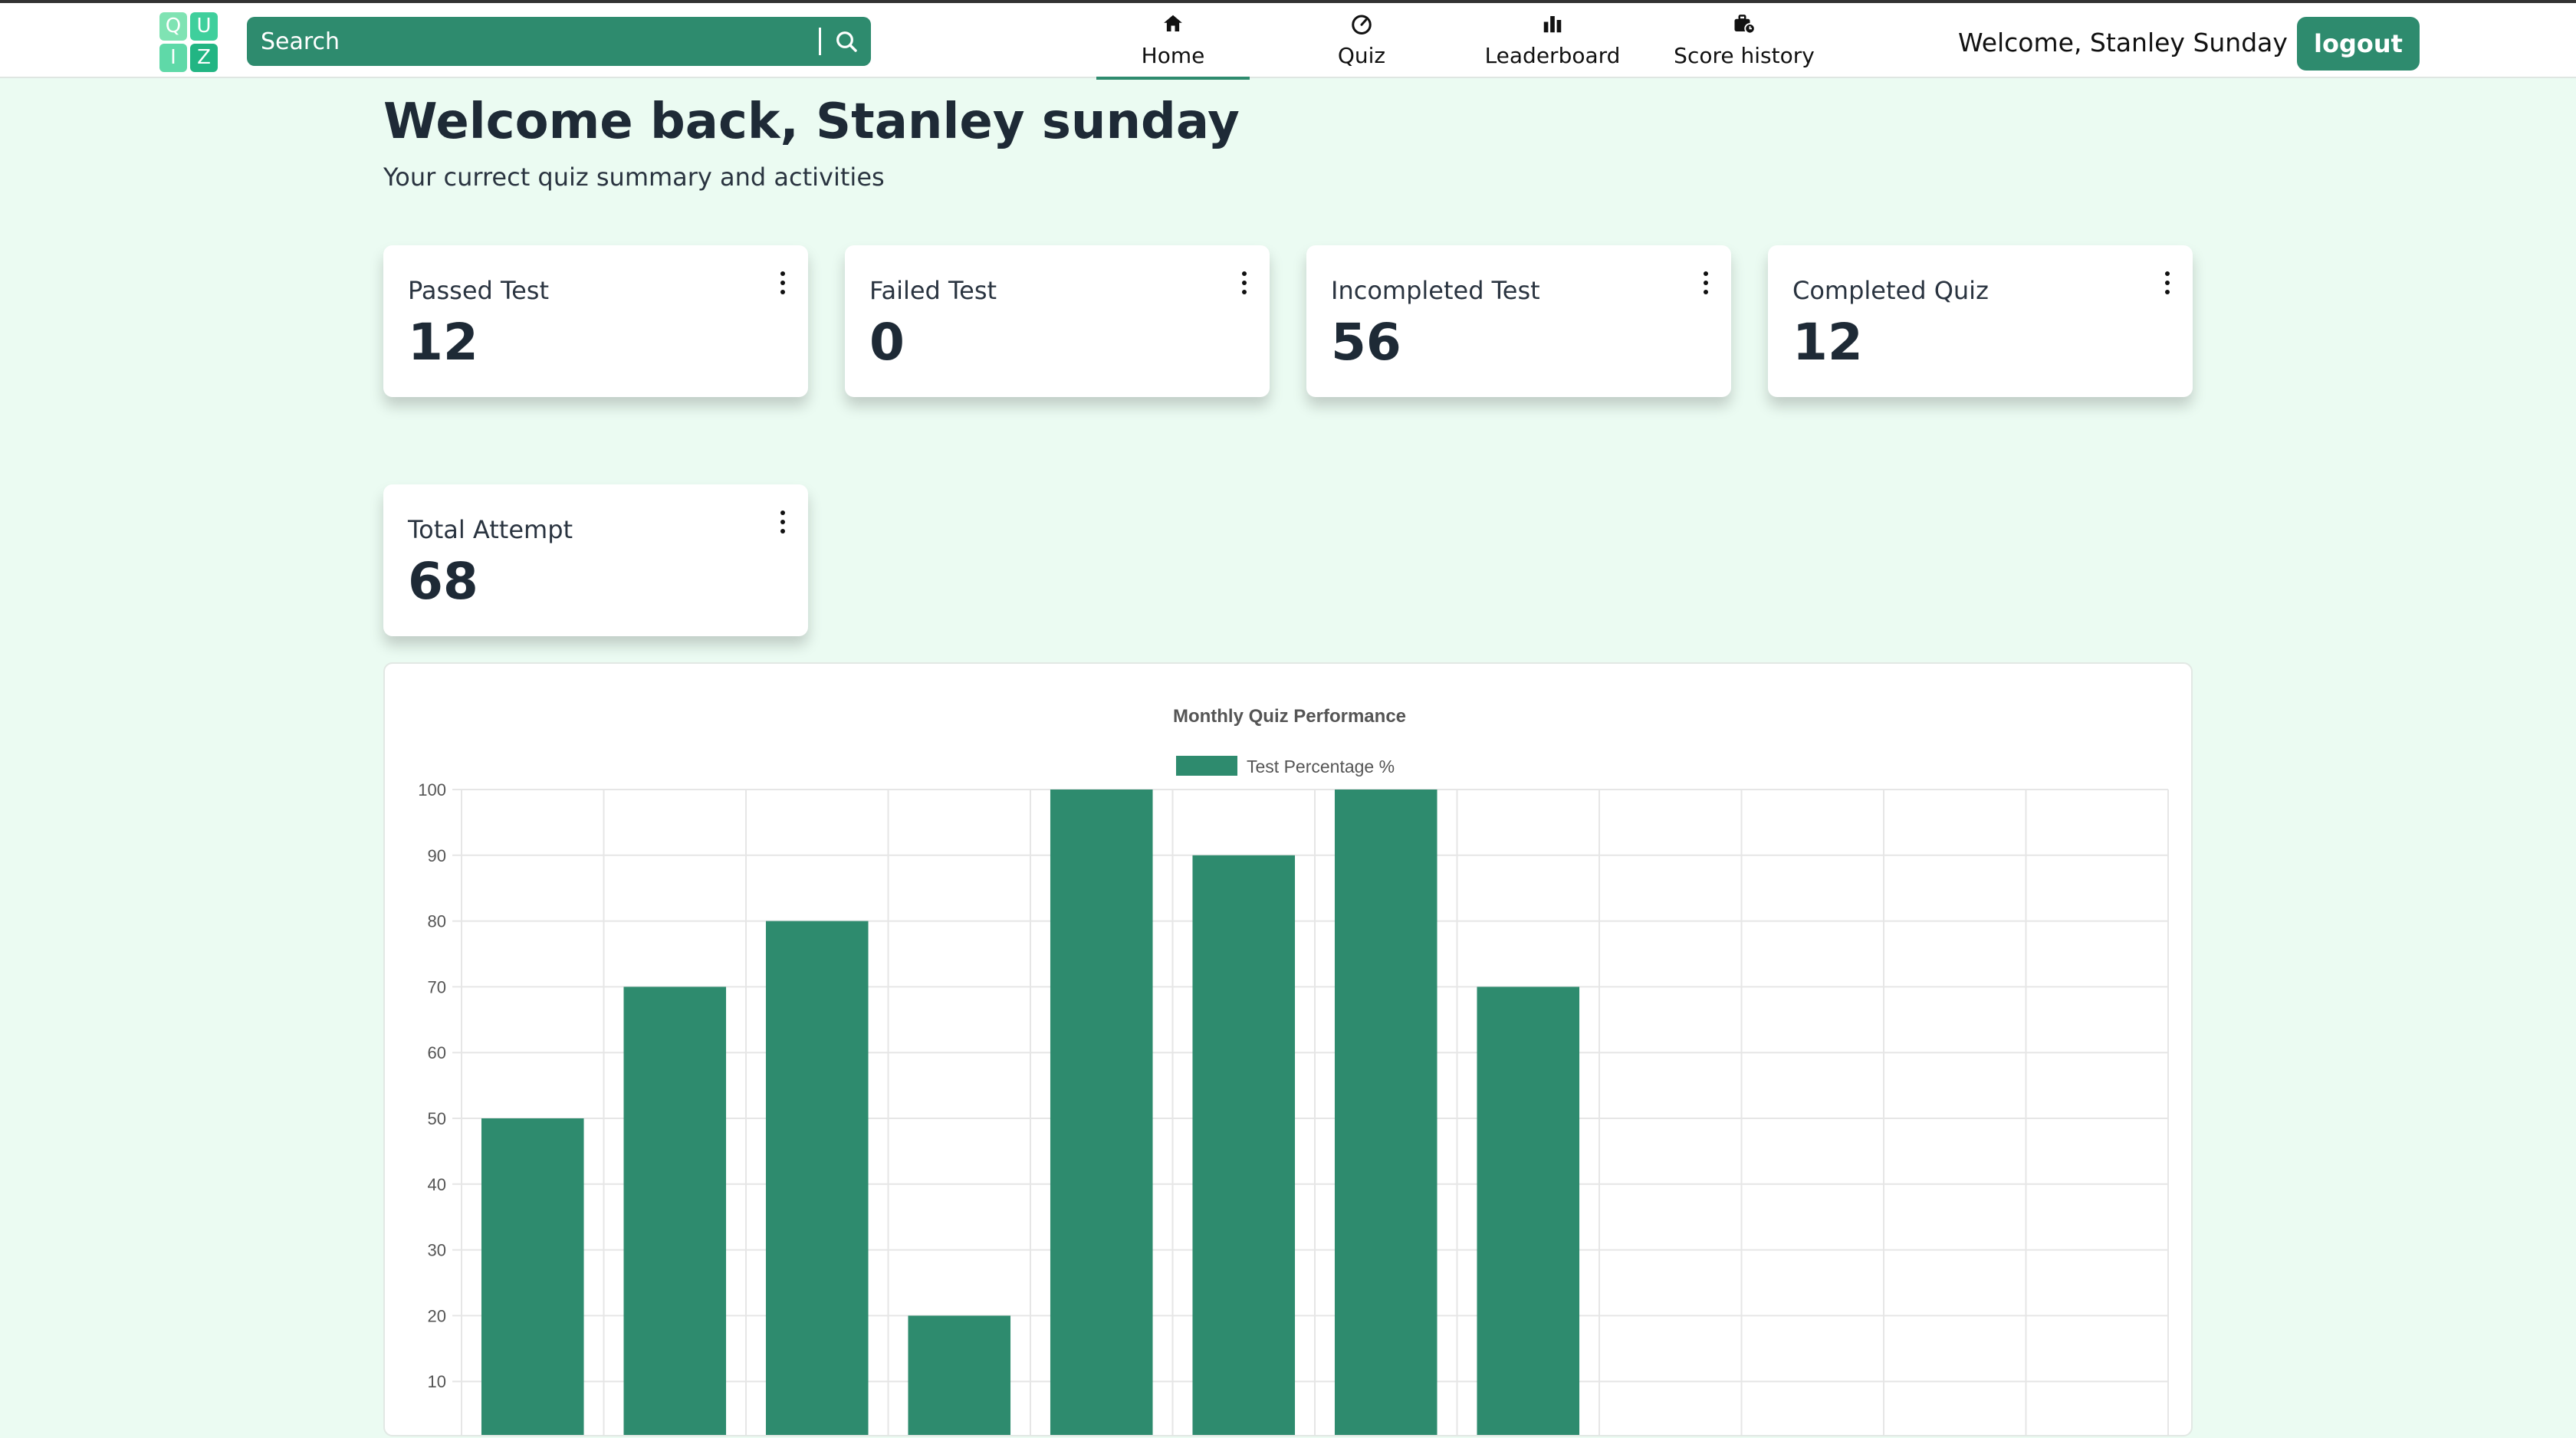 This screenshot has width=2576, height=1438. Describe the element at coordinates (1552, 24) in the screenshot. I see `bar-chart-icon` at that location.